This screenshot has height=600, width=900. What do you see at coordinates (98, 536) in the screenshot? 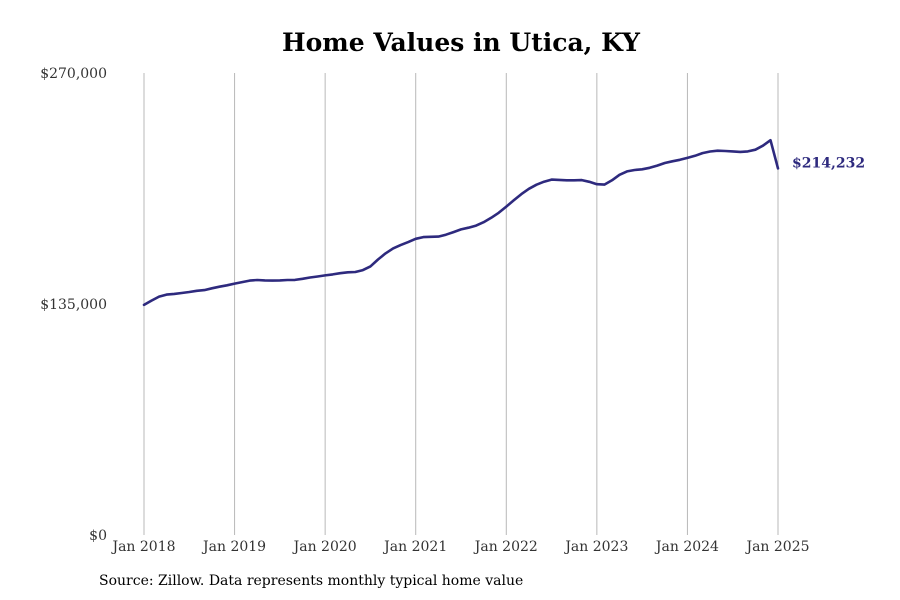
I see `y-tick-label: $0` at bounding box center [98, 536].